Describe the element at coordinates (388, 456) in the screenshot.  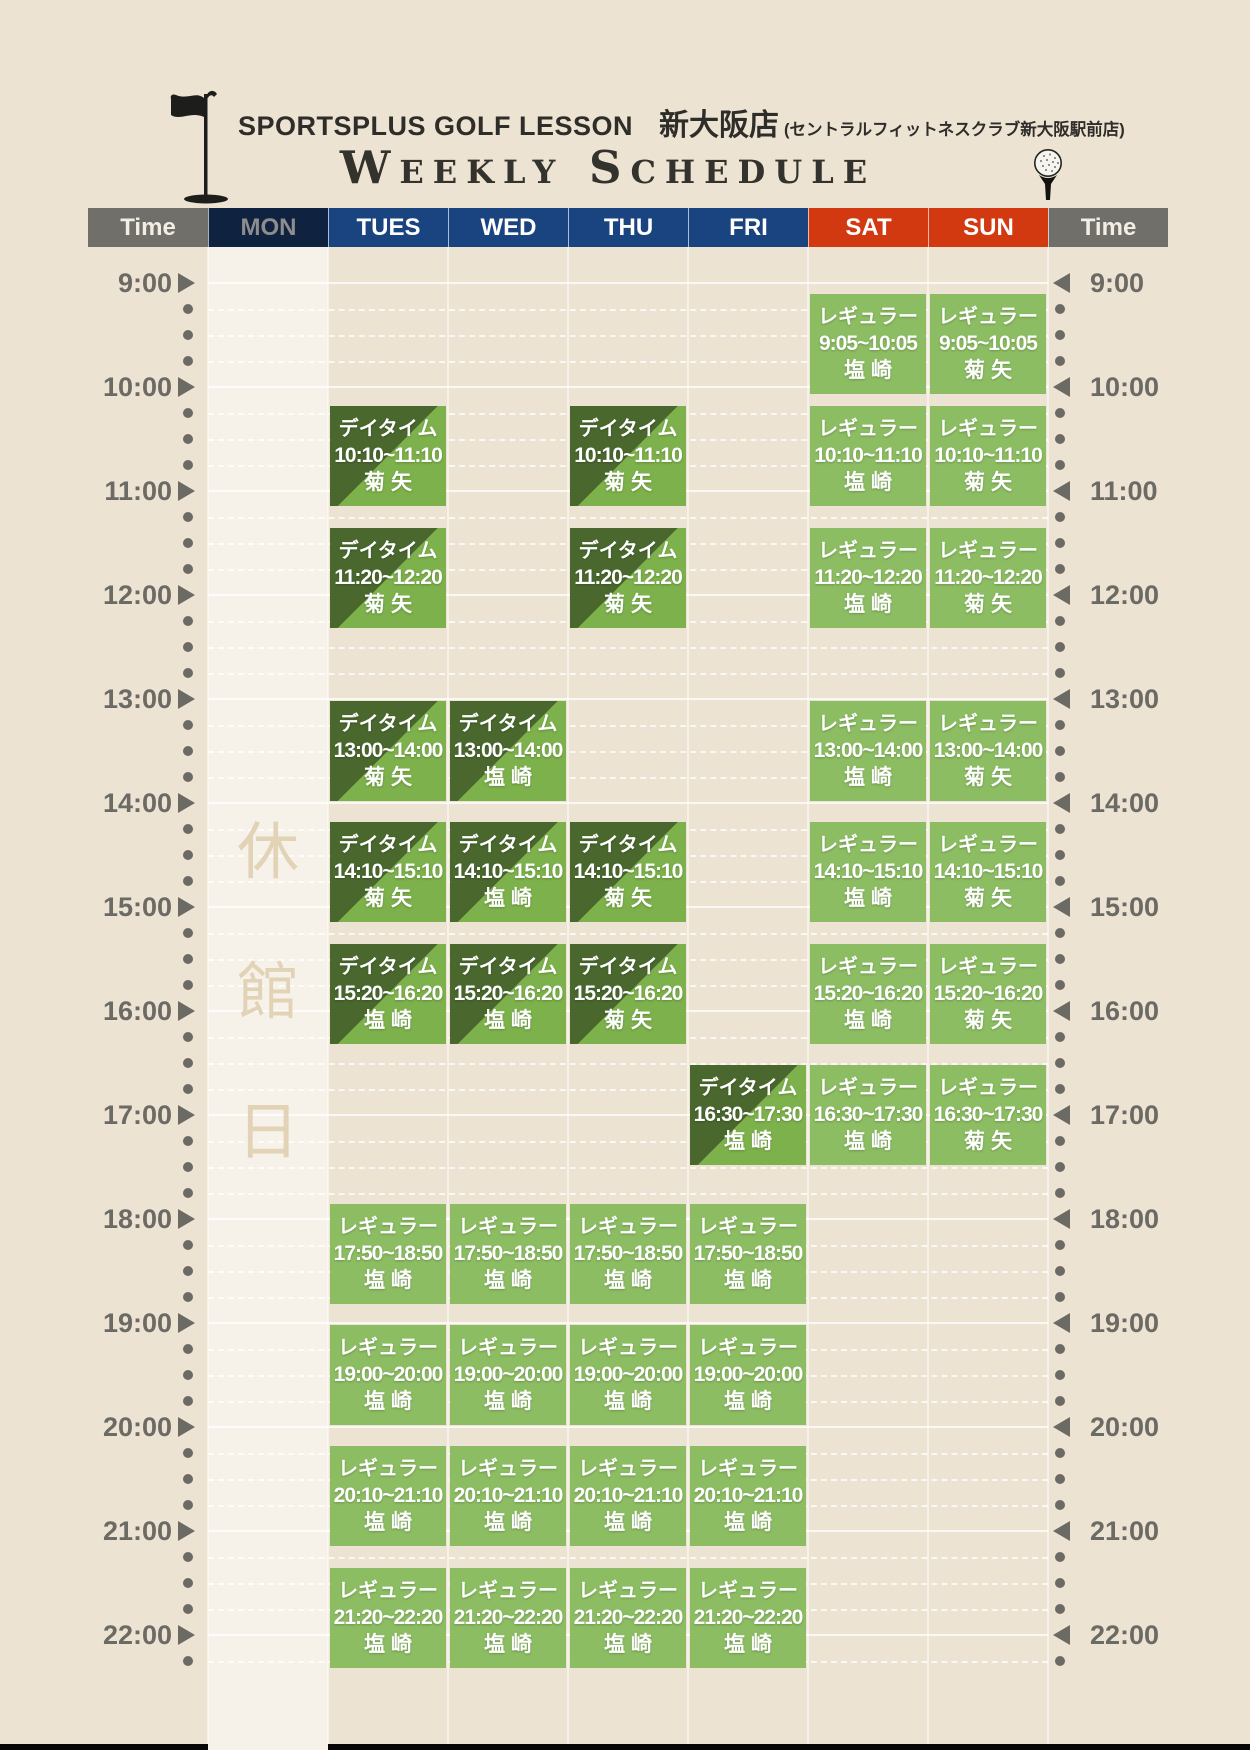
I see `lesson-block-tues-1010: デイタイム 10:10~11:10 菊矢` at that location.